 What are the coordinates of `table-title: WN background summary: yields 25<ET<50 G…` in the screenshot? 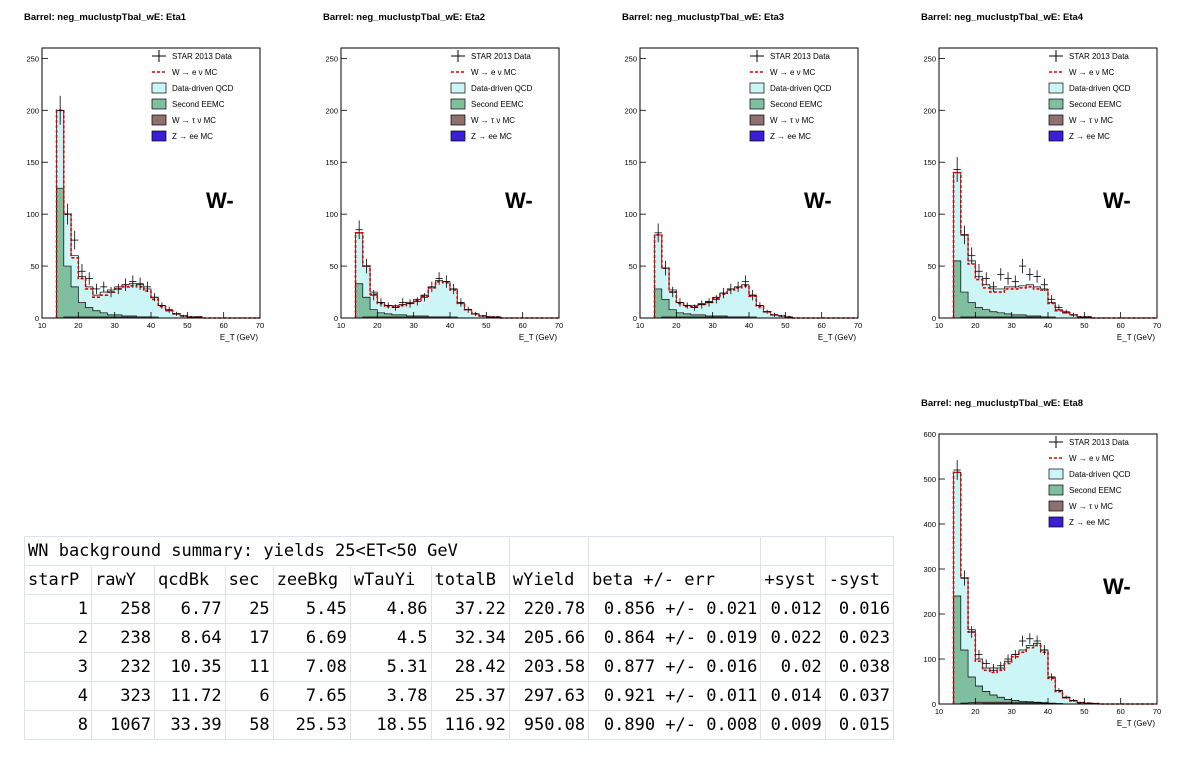 It's located at (267, 551).